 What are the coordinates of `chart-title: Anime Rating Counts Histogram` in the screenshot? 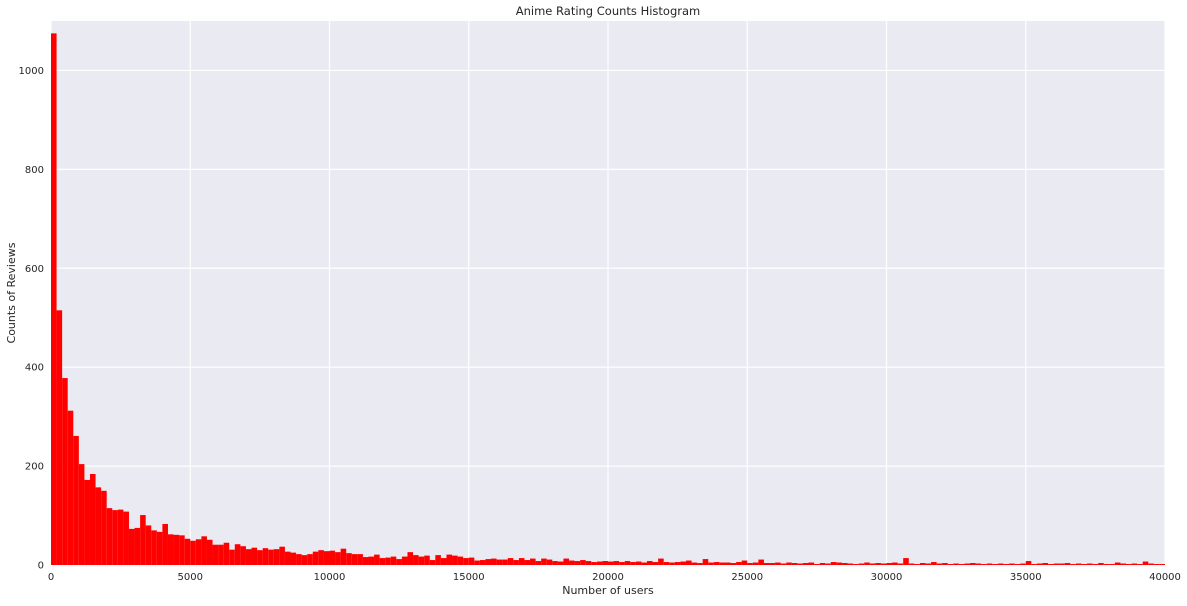 It's located at (608, 11).